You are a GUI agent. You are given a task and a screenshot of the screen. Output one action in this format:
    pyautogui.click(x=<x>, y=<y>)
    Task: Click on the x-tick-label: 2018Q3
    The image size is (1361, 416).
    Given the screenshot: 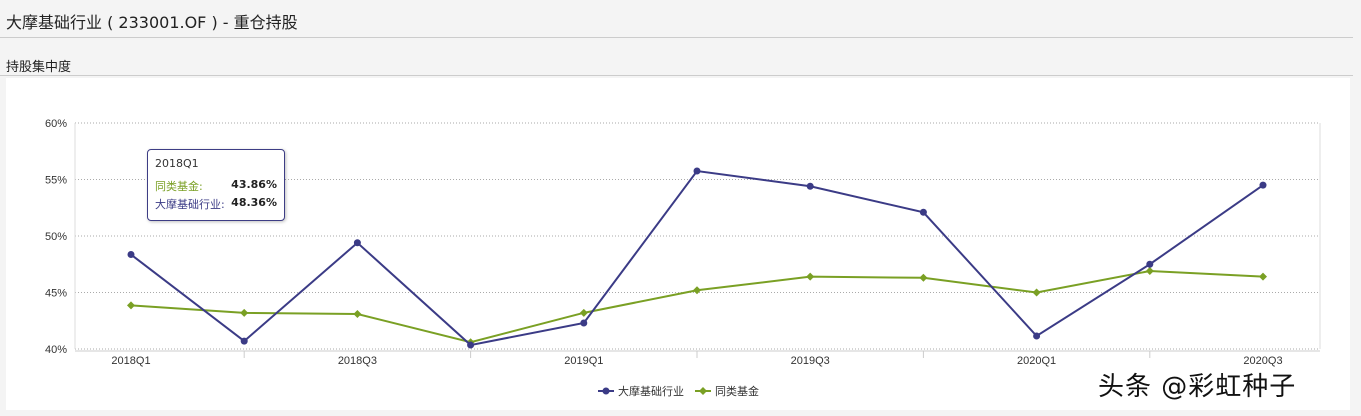 What is the action you would take?
    pyautogui.click(x=357, y=361)
    